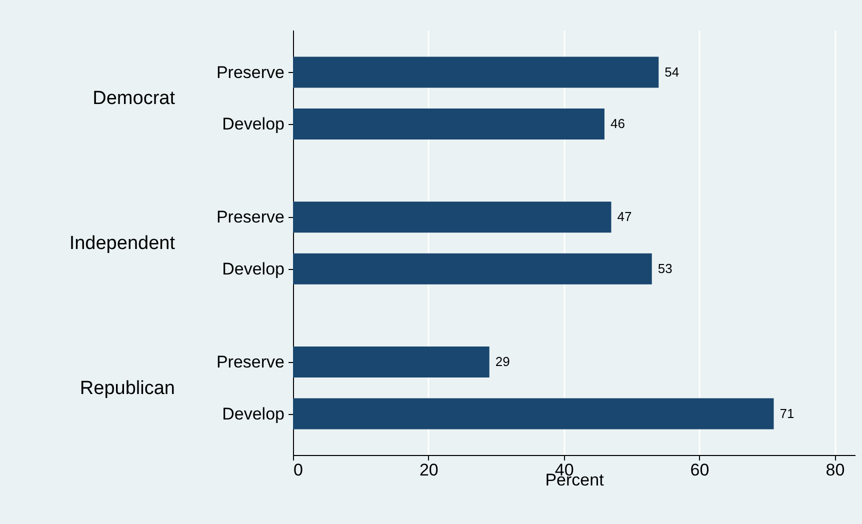 The image size is (862, 524). Describe the element at coordinates (700, 470) in the screenshot. I see `x-tick-label: 60` at that location.